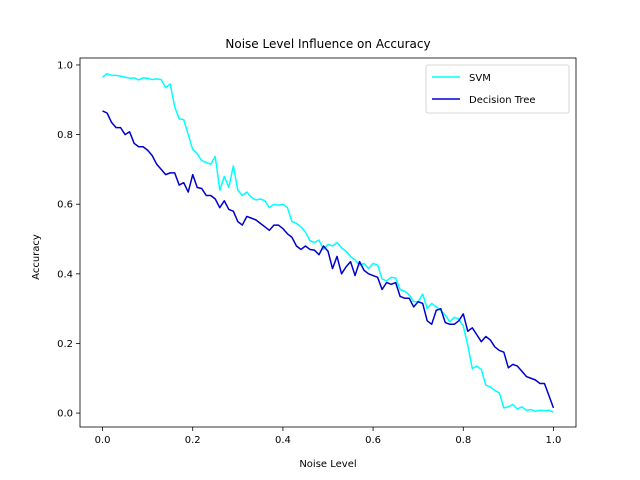  I want to click on x-tick-label: 1.0, so click(554, 440).